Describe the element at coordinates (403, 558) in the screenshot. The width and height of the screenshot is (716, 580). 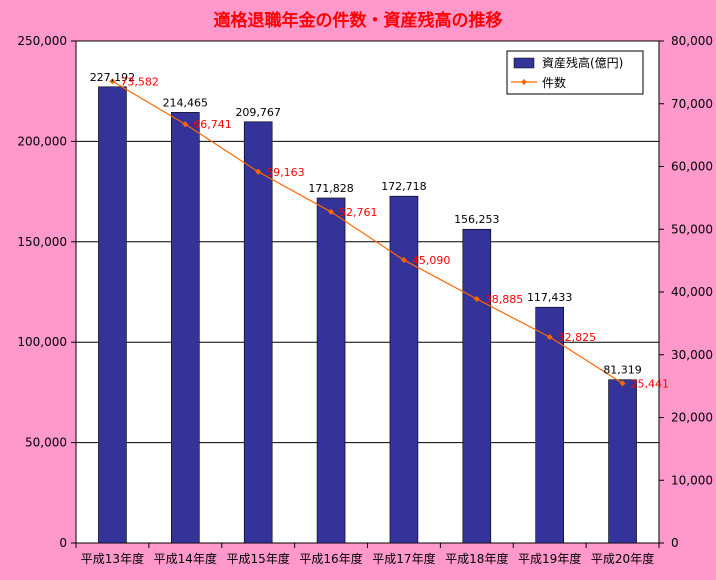
I see `x-axis-tick-label: 平成17年度` at that location.